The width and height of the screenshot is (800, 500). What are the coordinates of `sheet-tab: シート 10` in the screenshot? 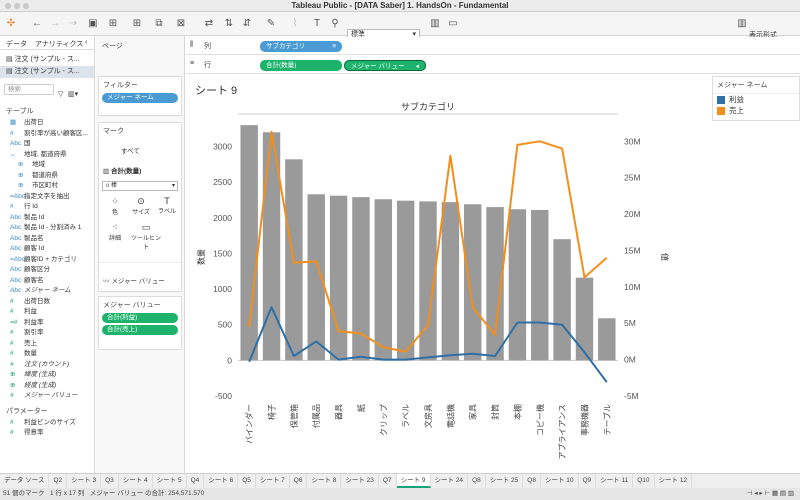 It's located at (560, 481).